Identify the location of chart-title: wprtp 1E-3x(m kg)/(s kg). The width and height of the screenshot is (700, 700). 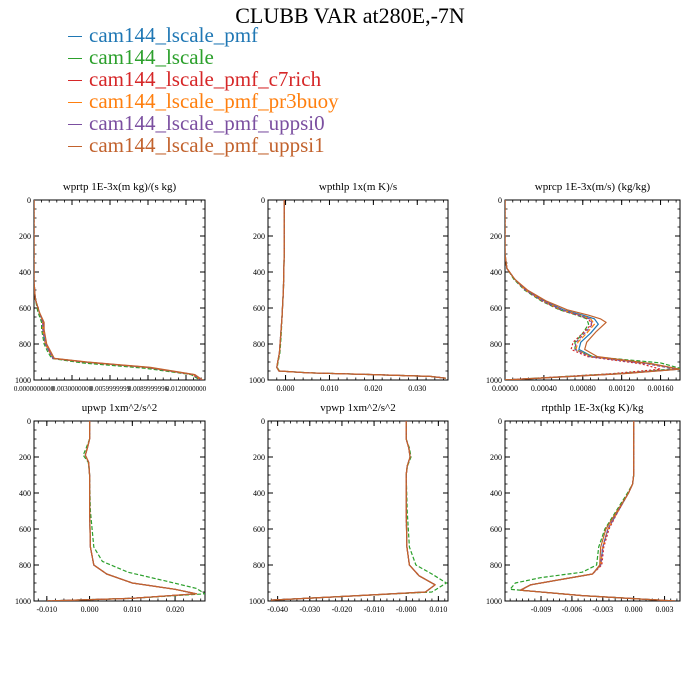
(120, 187).